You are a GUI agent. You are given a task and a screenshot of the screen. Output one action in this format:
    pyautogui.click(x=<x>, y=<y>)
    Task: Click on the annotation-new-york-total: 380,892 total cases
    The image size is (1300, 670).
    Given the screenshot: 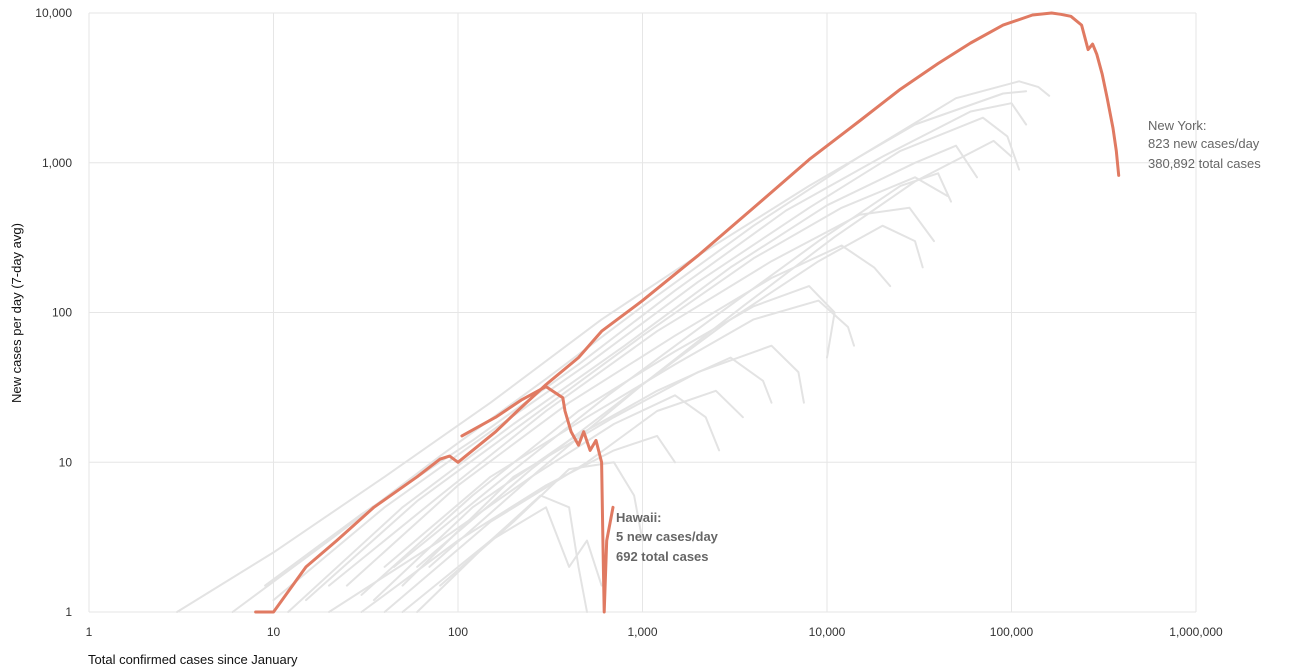 What is the action you would take?
    pyautogui.click(x=1204, y=163)
    